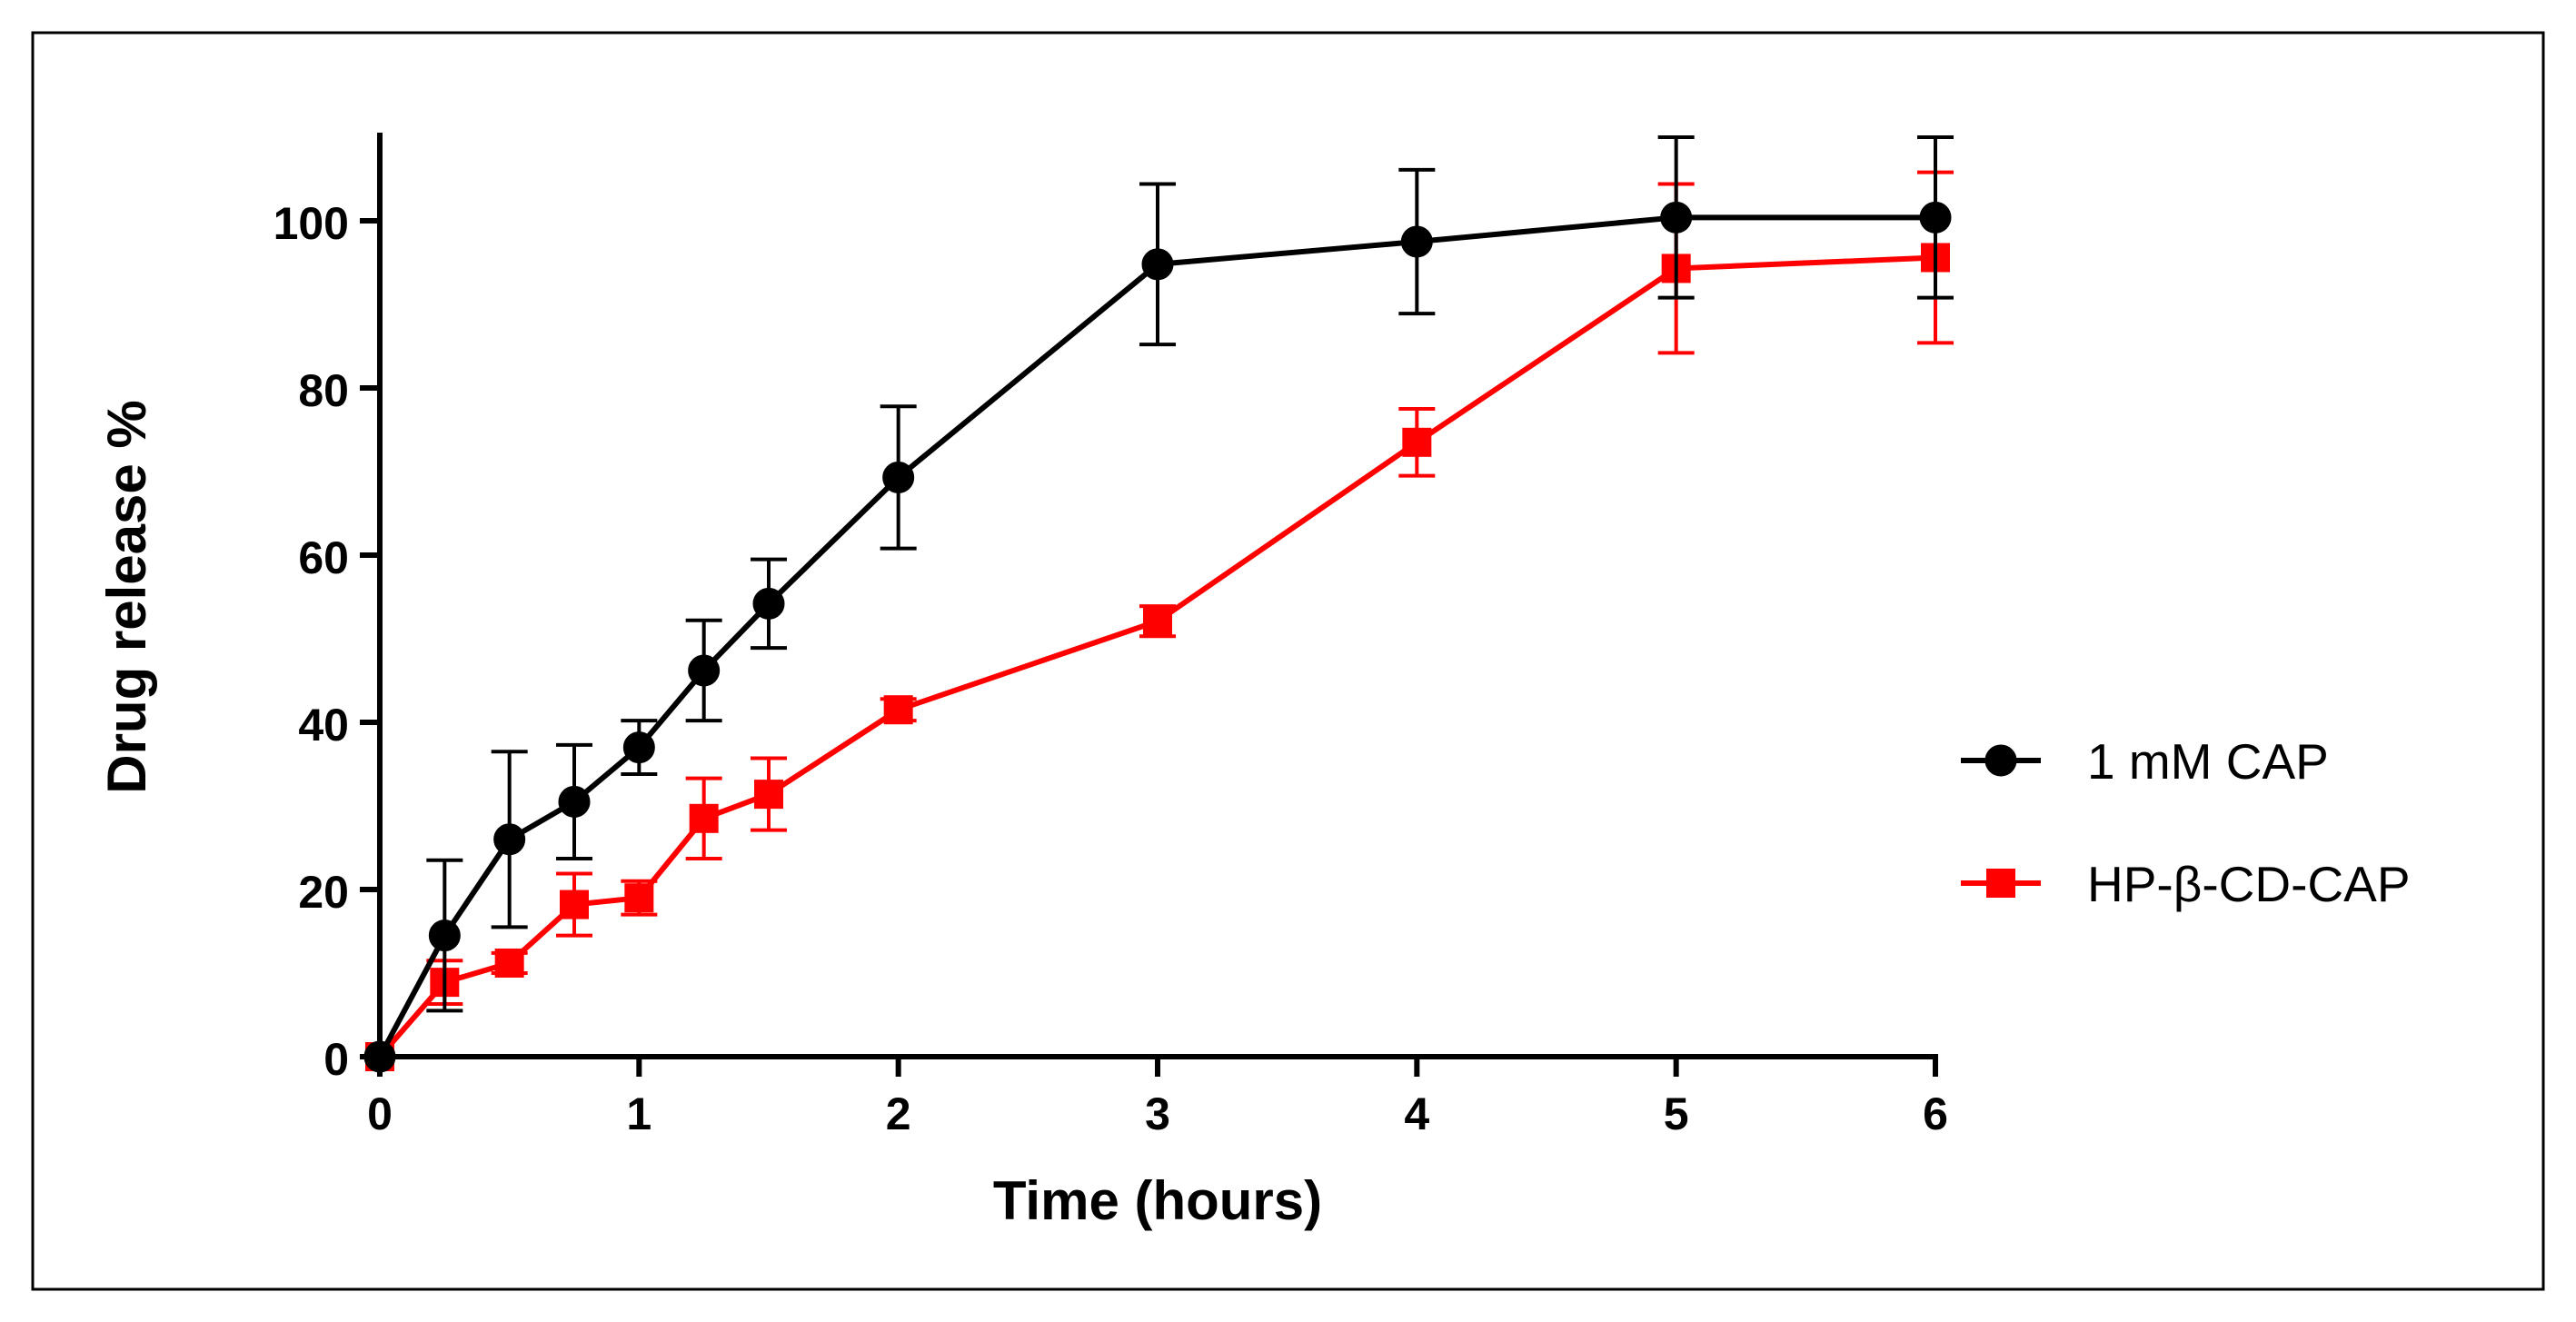  I want to click on y-tick-label: 40, so click(323, 725).